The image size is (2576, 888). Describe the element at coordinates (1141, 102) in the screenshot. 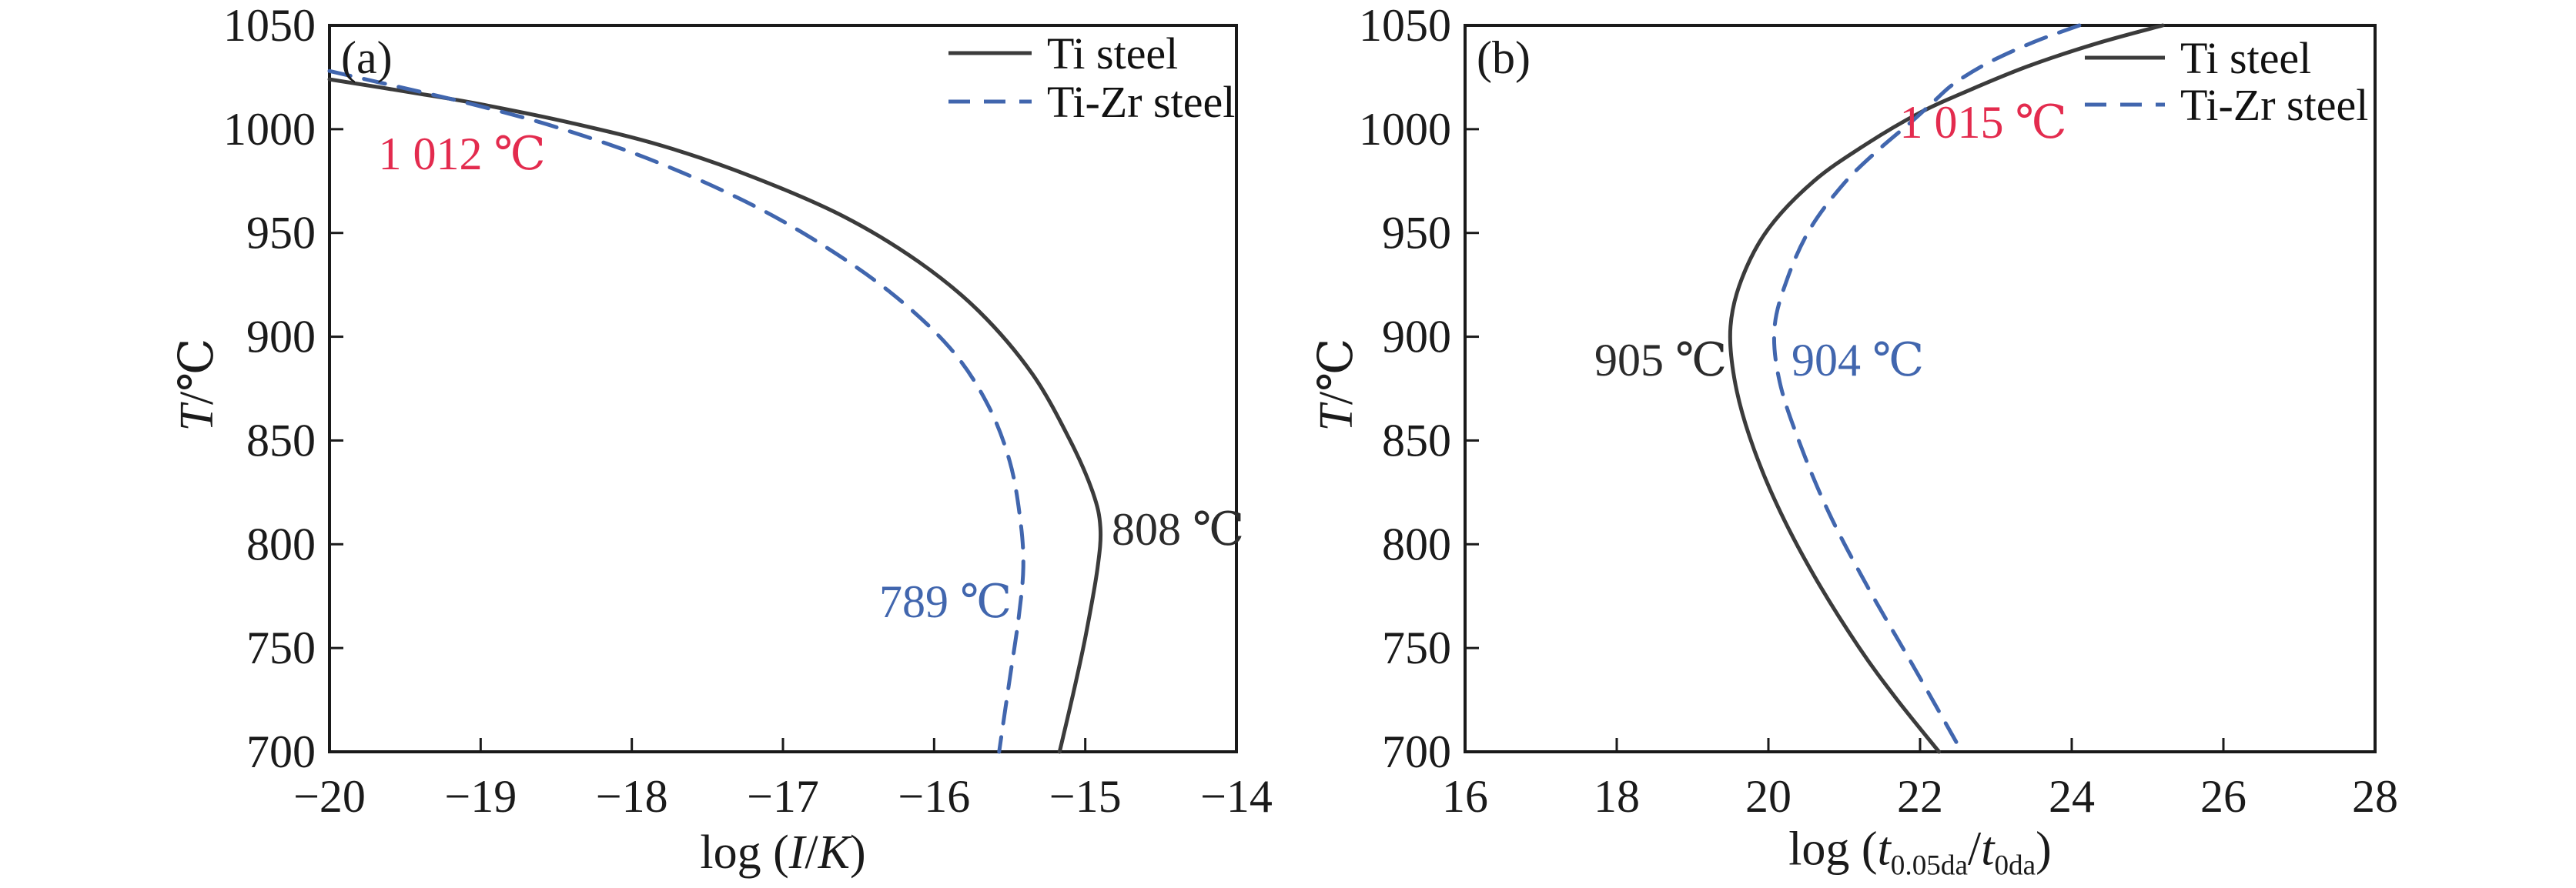

I see `legend-label-a: Ti-Zr steel` at that location.